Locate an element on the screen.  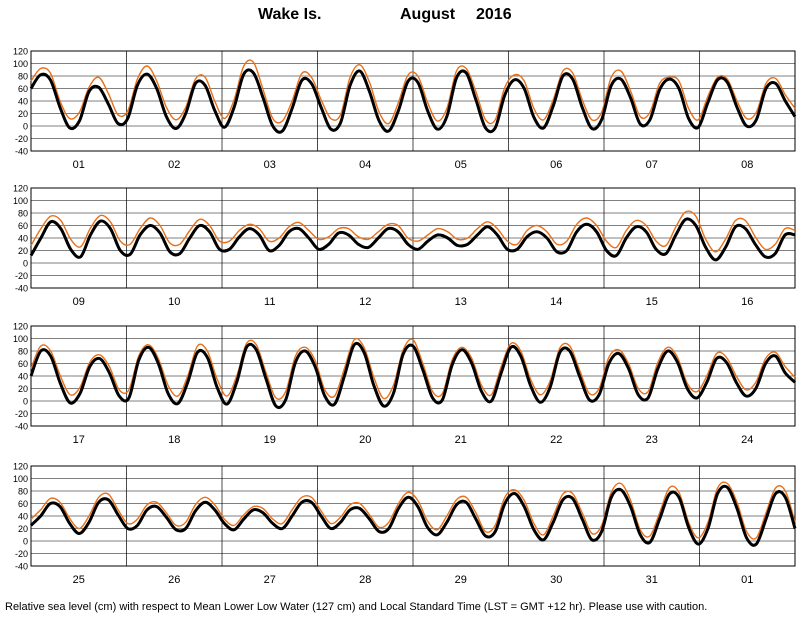
day-label: 24 is located at coordinates (747, 440).